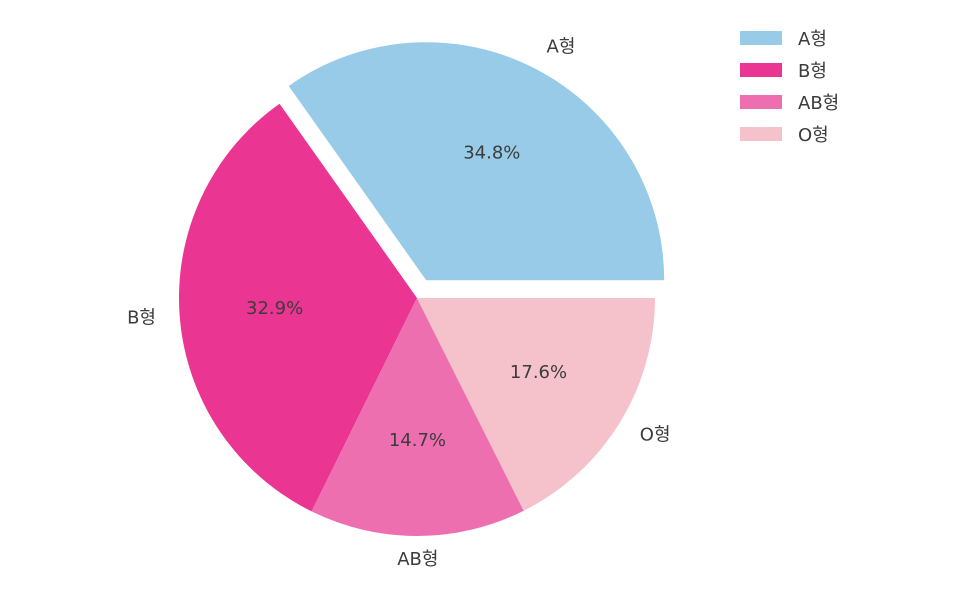 The image size is (956, 608). What do you see at coordinates (417, 559) in the screenshot?
I see `category-label: AB형` at bounding box center [417, 559].